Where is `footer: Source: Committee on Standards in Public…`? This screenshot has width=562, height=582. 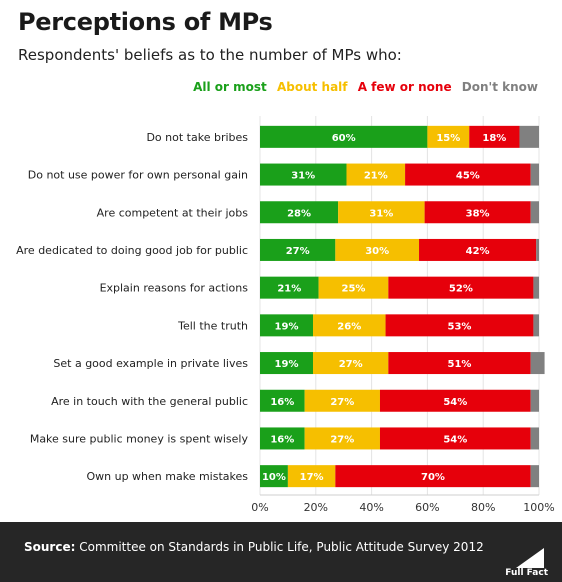 footer: Source: Committee on Standards in Public… is located at coordinates (281, 552).